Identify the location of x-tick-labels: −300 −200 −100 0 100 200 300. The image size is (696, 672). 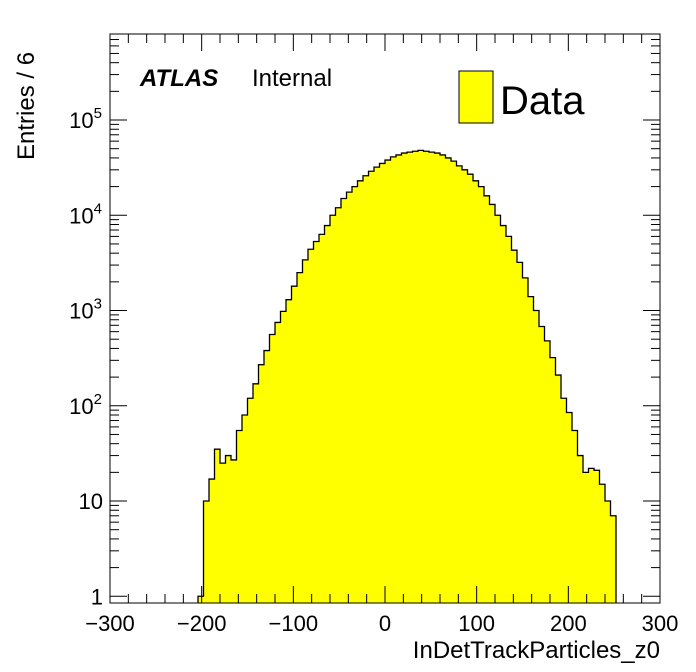
(381, 623).